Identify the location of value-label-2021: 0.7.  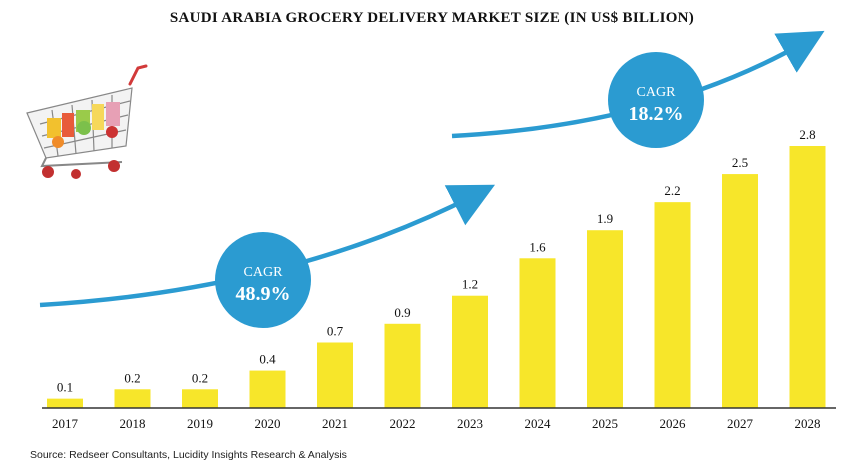
(335, 331).